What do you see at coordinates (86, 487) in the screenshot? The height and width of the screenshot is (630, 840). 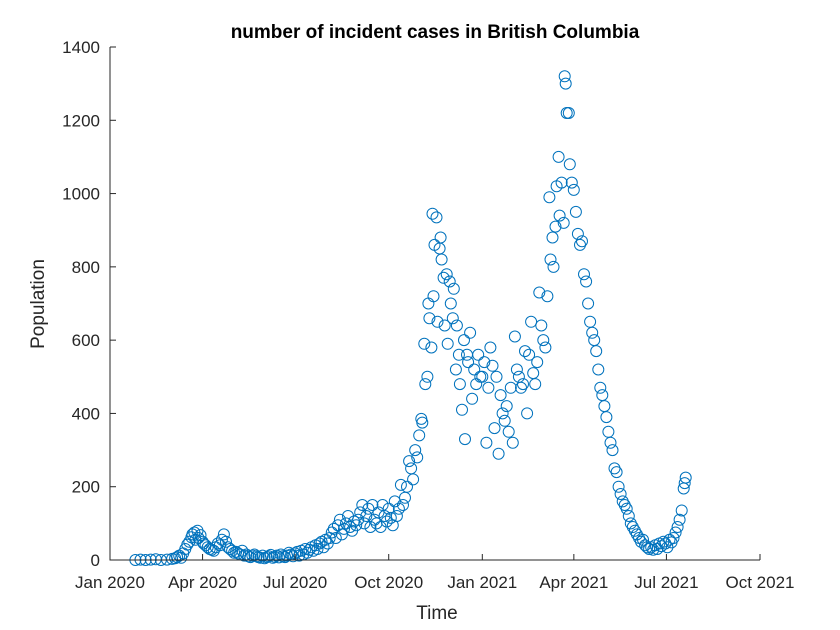 I see `y-tick-label: 200` at bounding box center [86, 487].